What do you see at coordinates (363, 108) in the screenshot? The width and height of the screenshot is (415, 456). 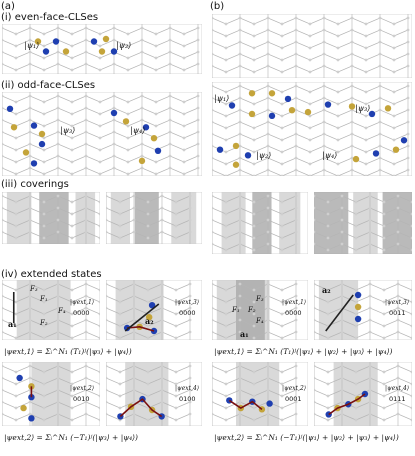 I see `label-psi3-b: |ψ₃⟩` at bounding box center [363, 108].